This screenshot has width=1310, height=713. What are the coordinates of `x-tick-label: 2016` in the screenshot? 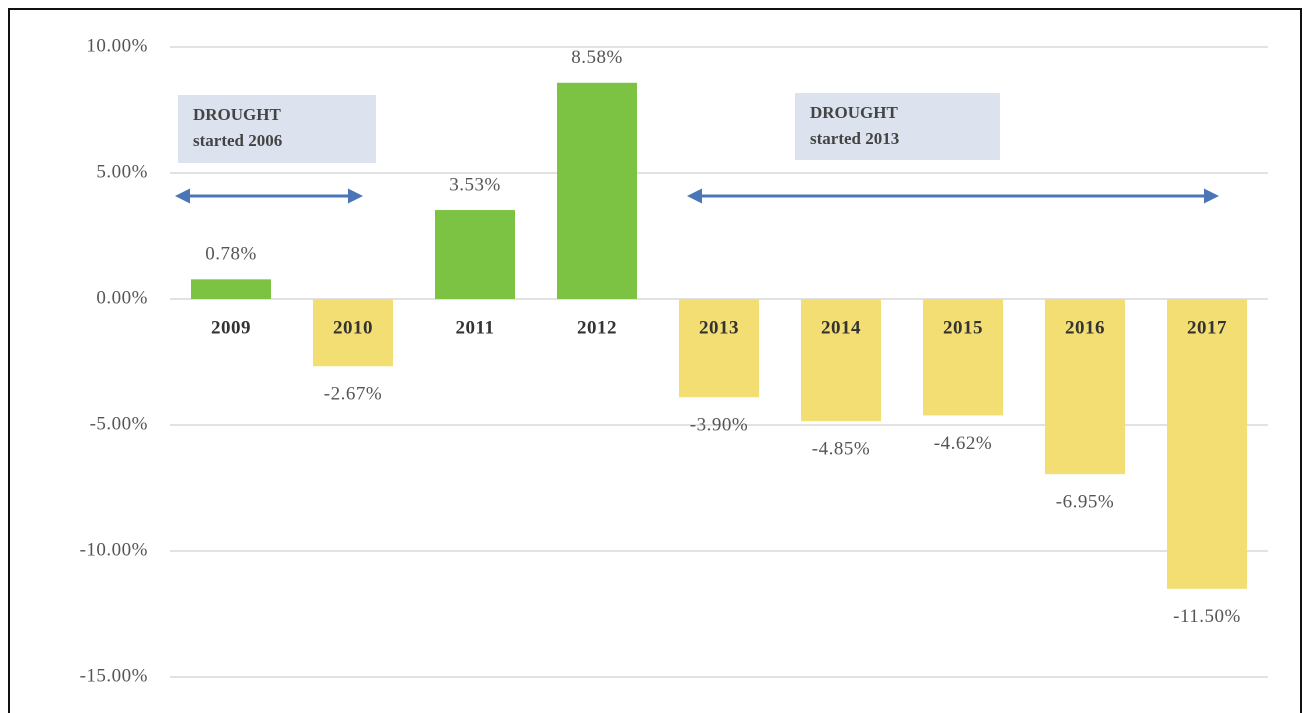 It's located at (1085, 327).